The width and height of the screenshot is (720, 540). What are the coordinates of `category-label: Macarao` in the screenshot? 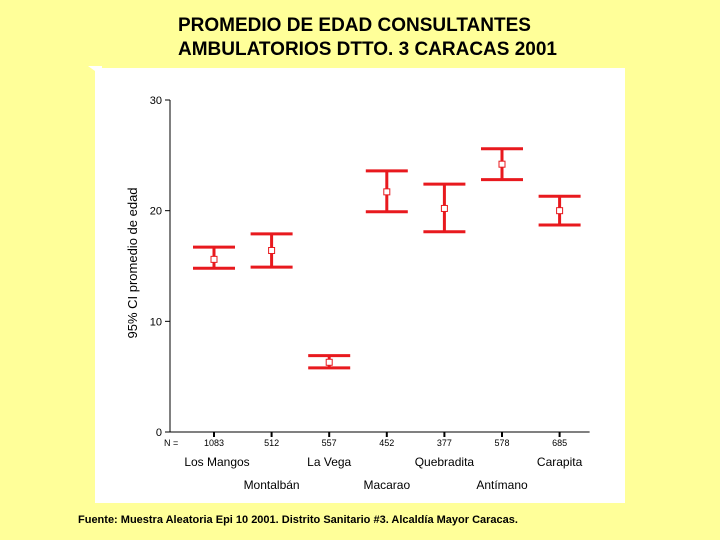 It's located at (386, 485).